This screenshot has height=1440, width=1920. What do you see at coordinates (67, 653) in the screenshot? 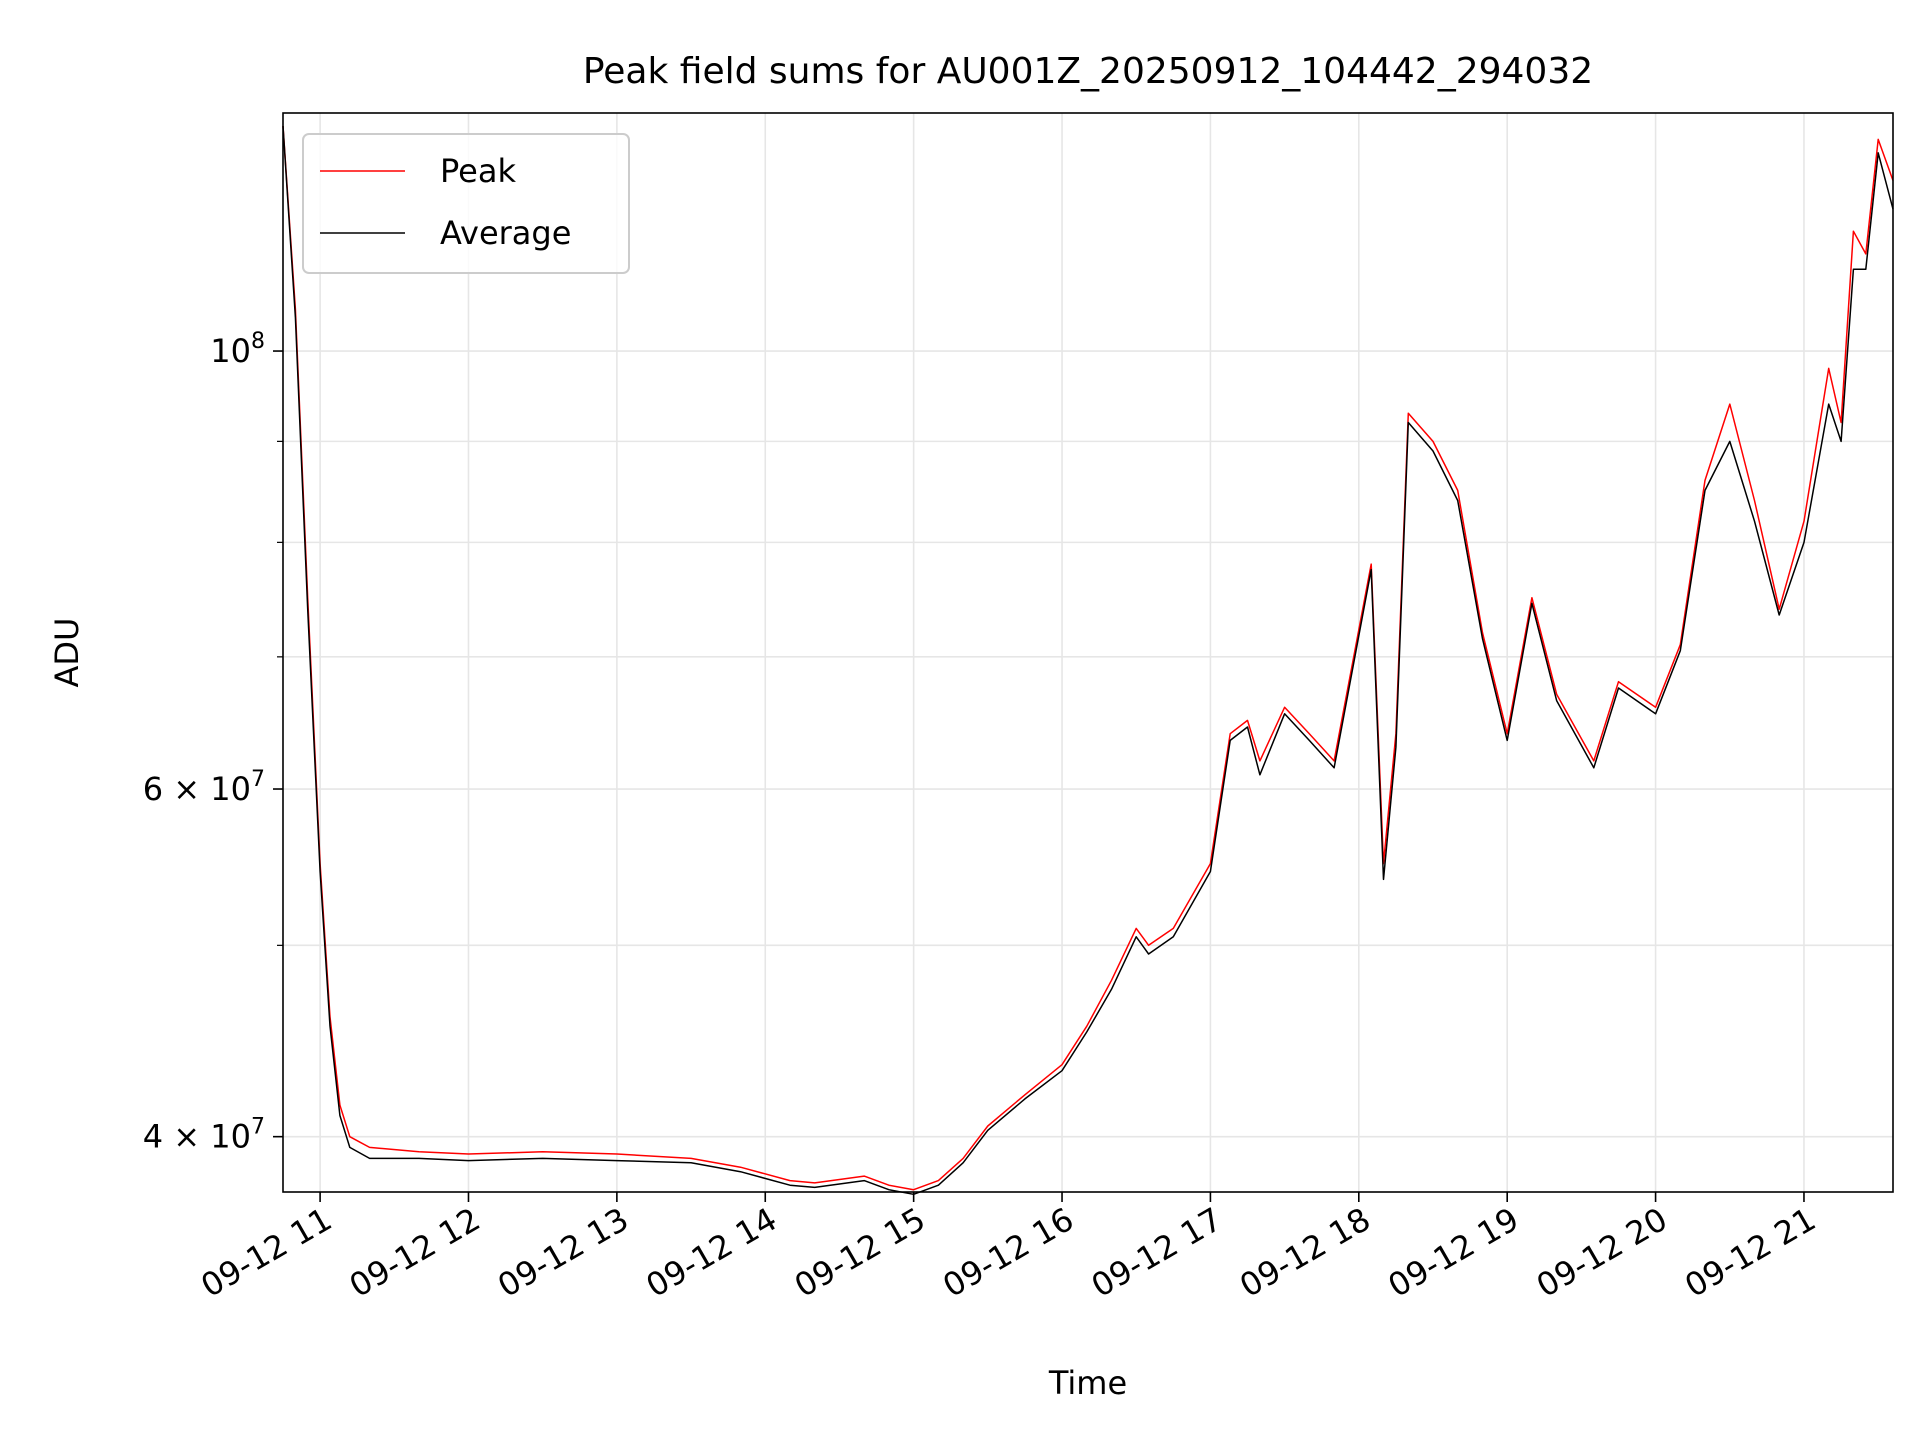
I see `y-axis-label: ADU` at bounding box center [67, 653].